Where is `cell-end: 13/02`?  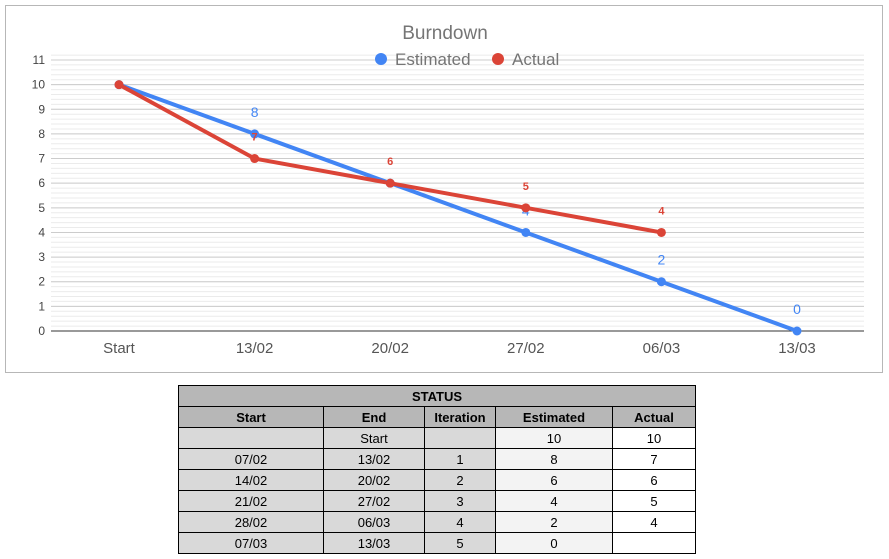 cell-end: 13/02 is located at coordinates (374, 459).